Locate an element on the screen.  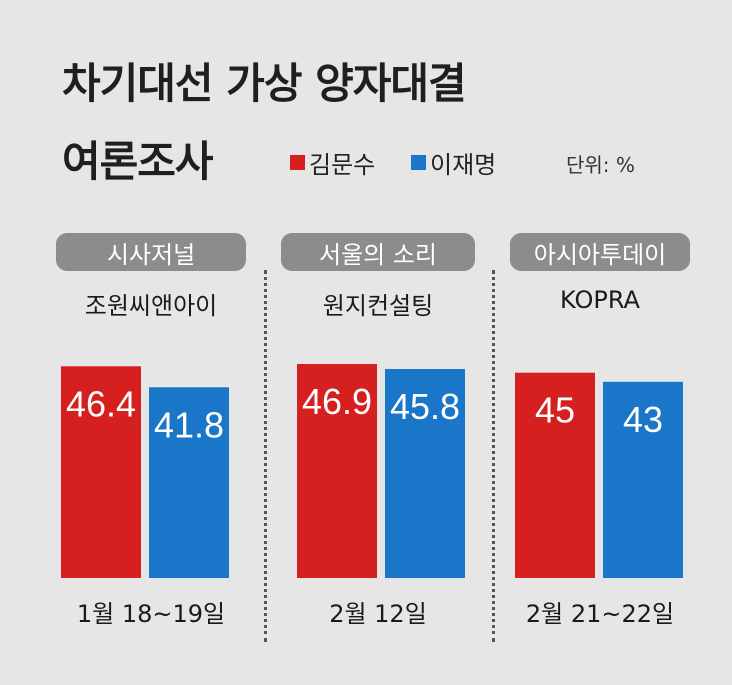
legend-item-kim: 김문수 is located at coordinates (332, 162).